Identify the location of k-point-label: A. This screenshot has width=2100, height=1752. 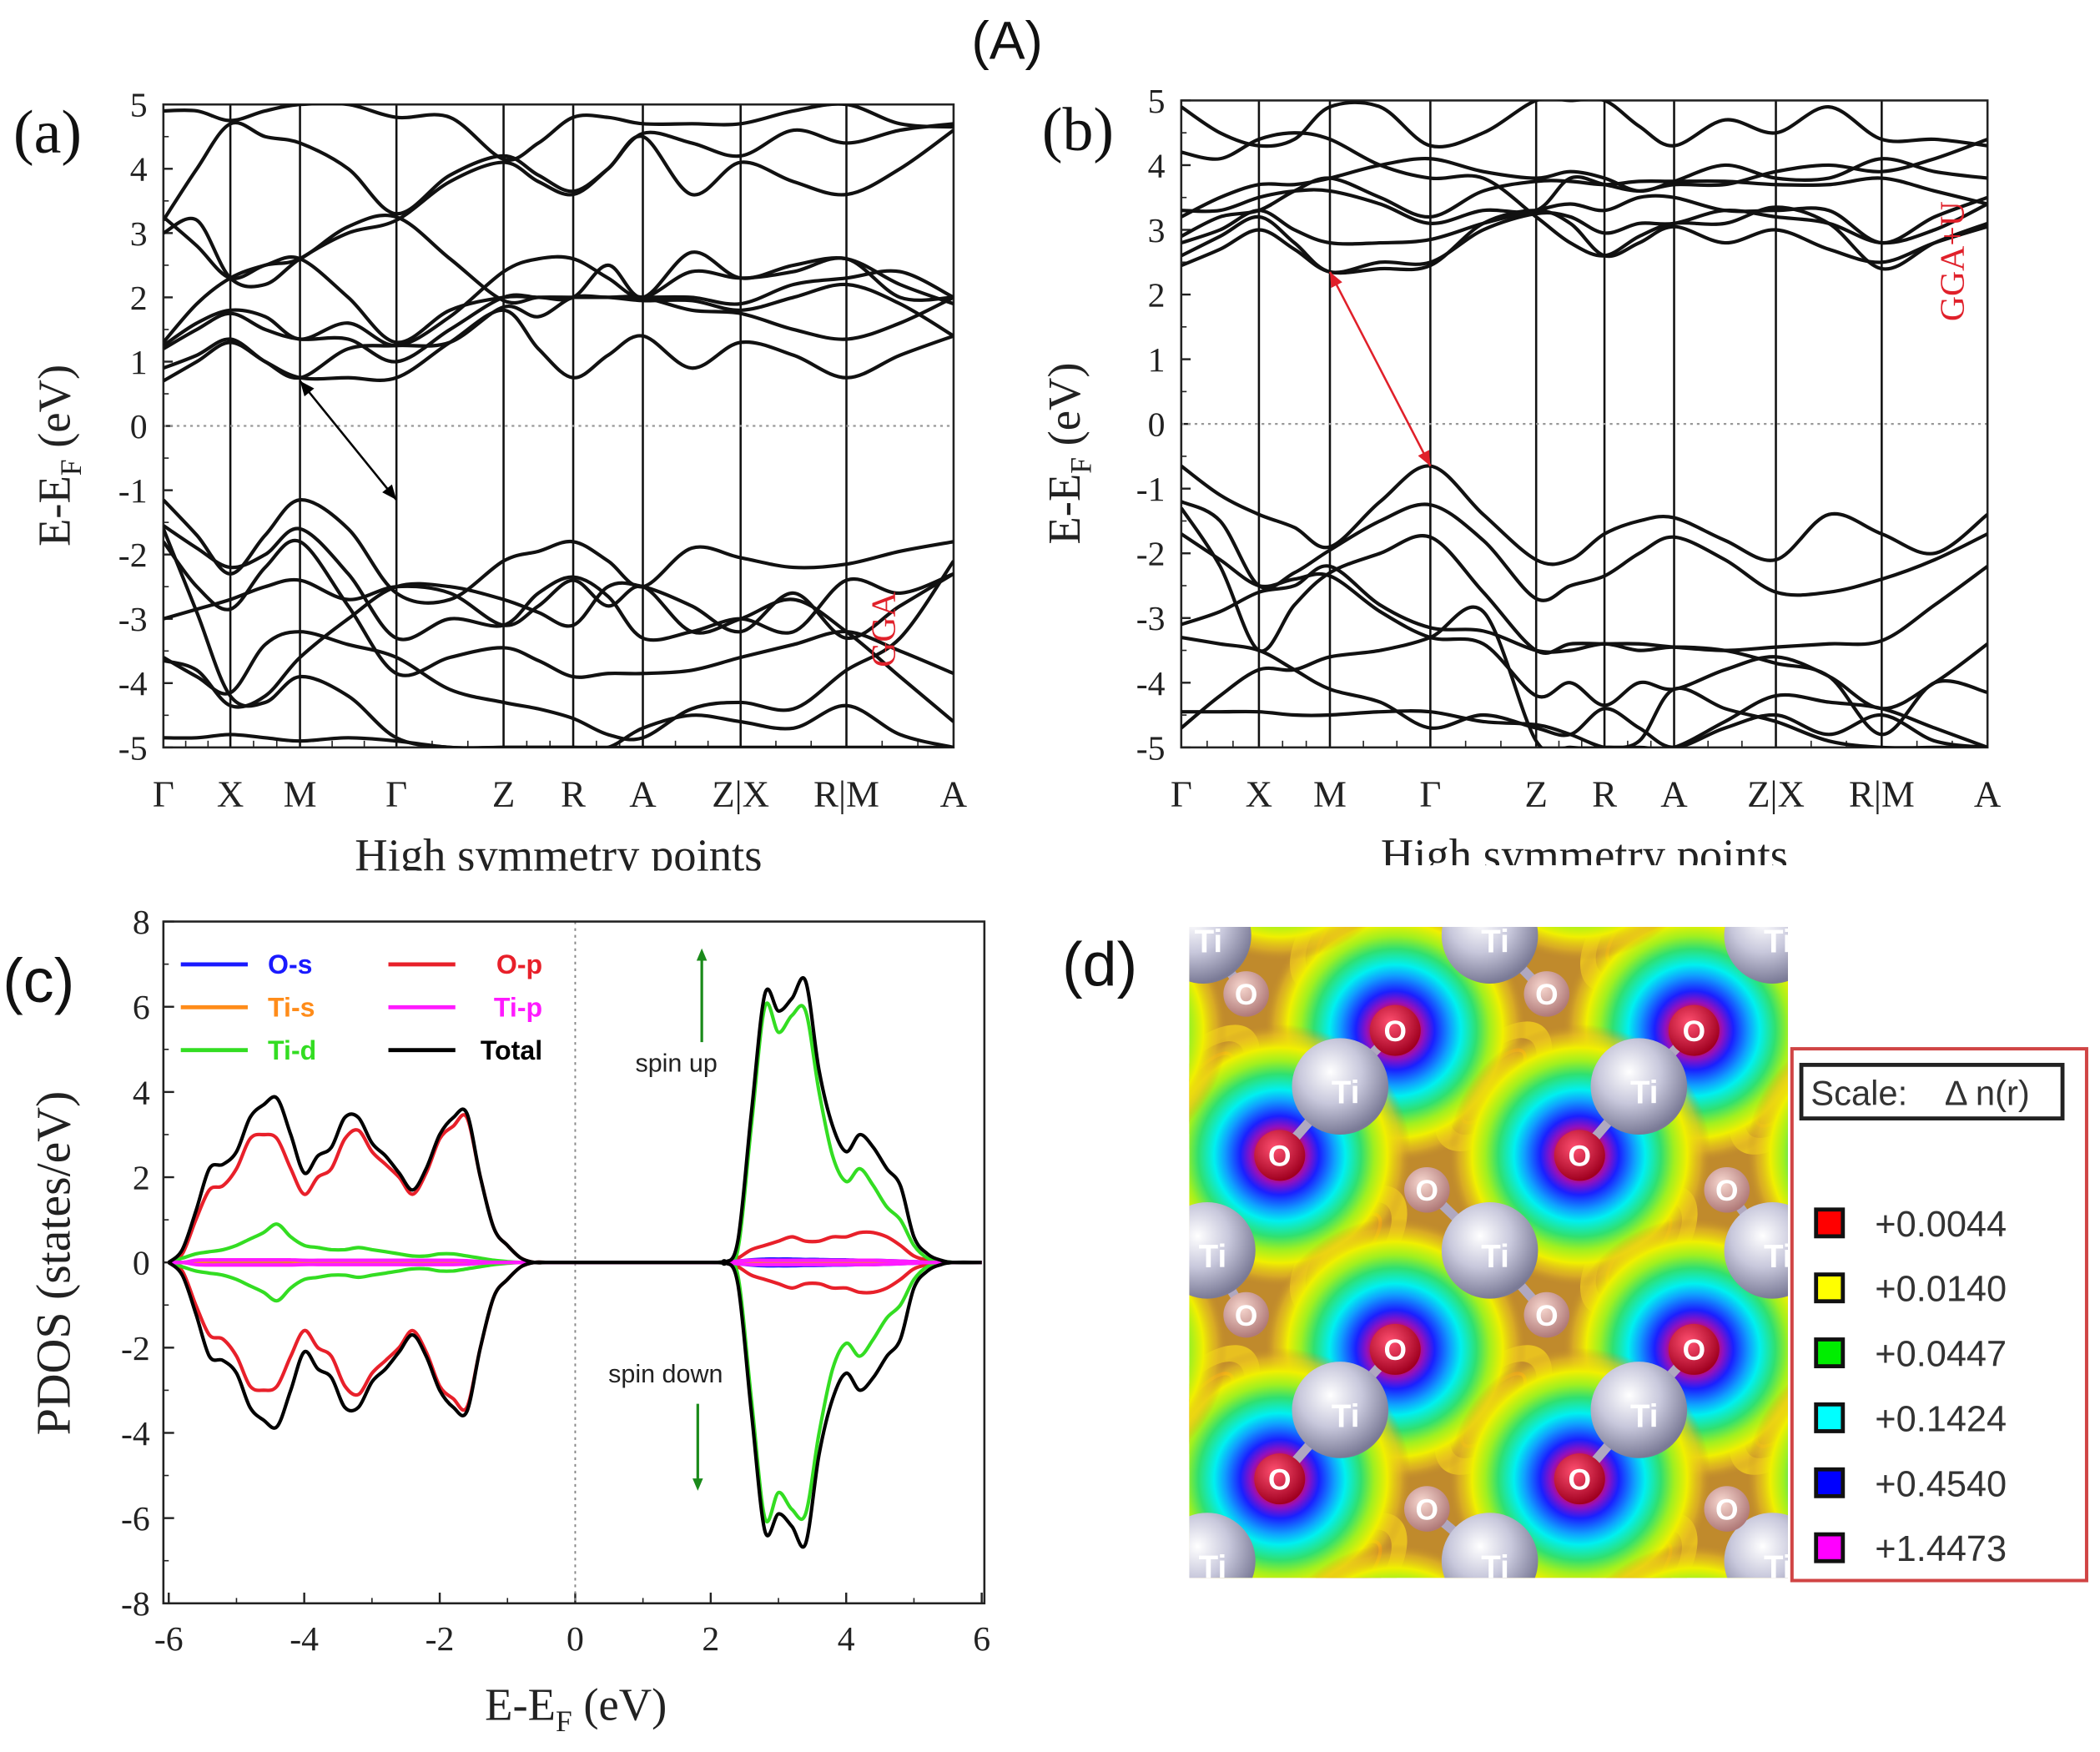
(643, 794).